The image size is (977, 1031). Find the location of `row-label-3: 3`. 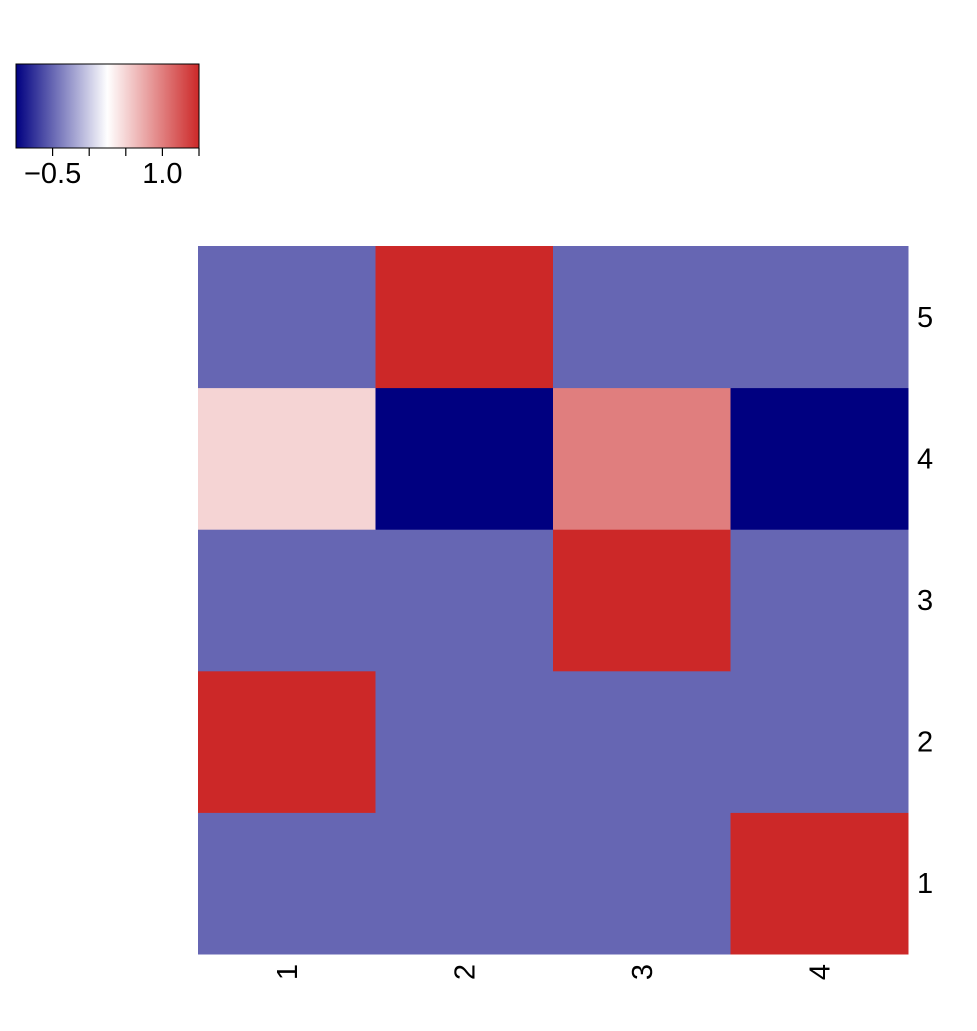

row-label-3: 3 is located at coordinates (925, 601).